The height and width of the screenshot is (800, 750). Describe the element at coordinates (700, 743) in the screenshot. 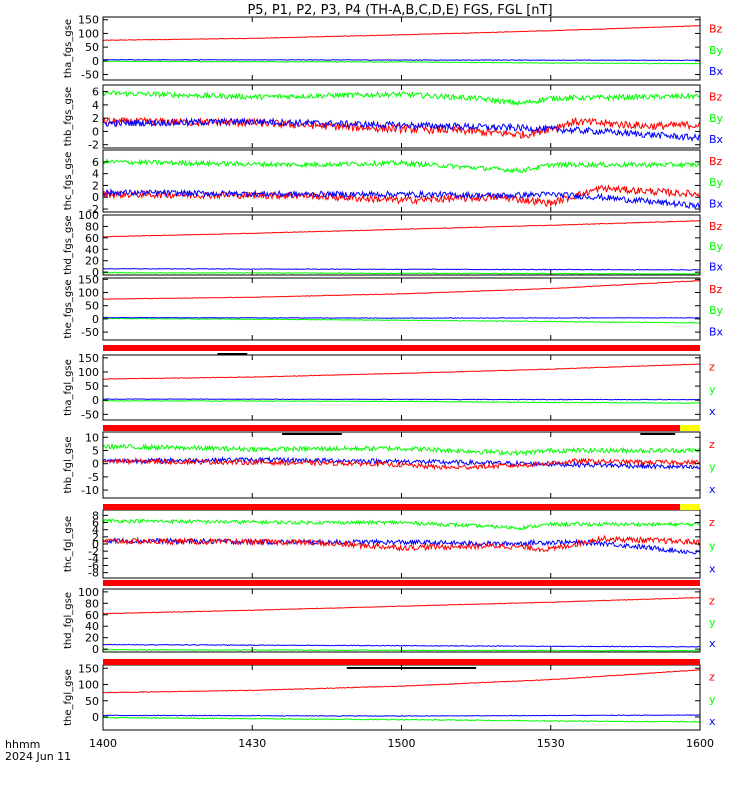

I see `x-tick-label: 1600` at that location.